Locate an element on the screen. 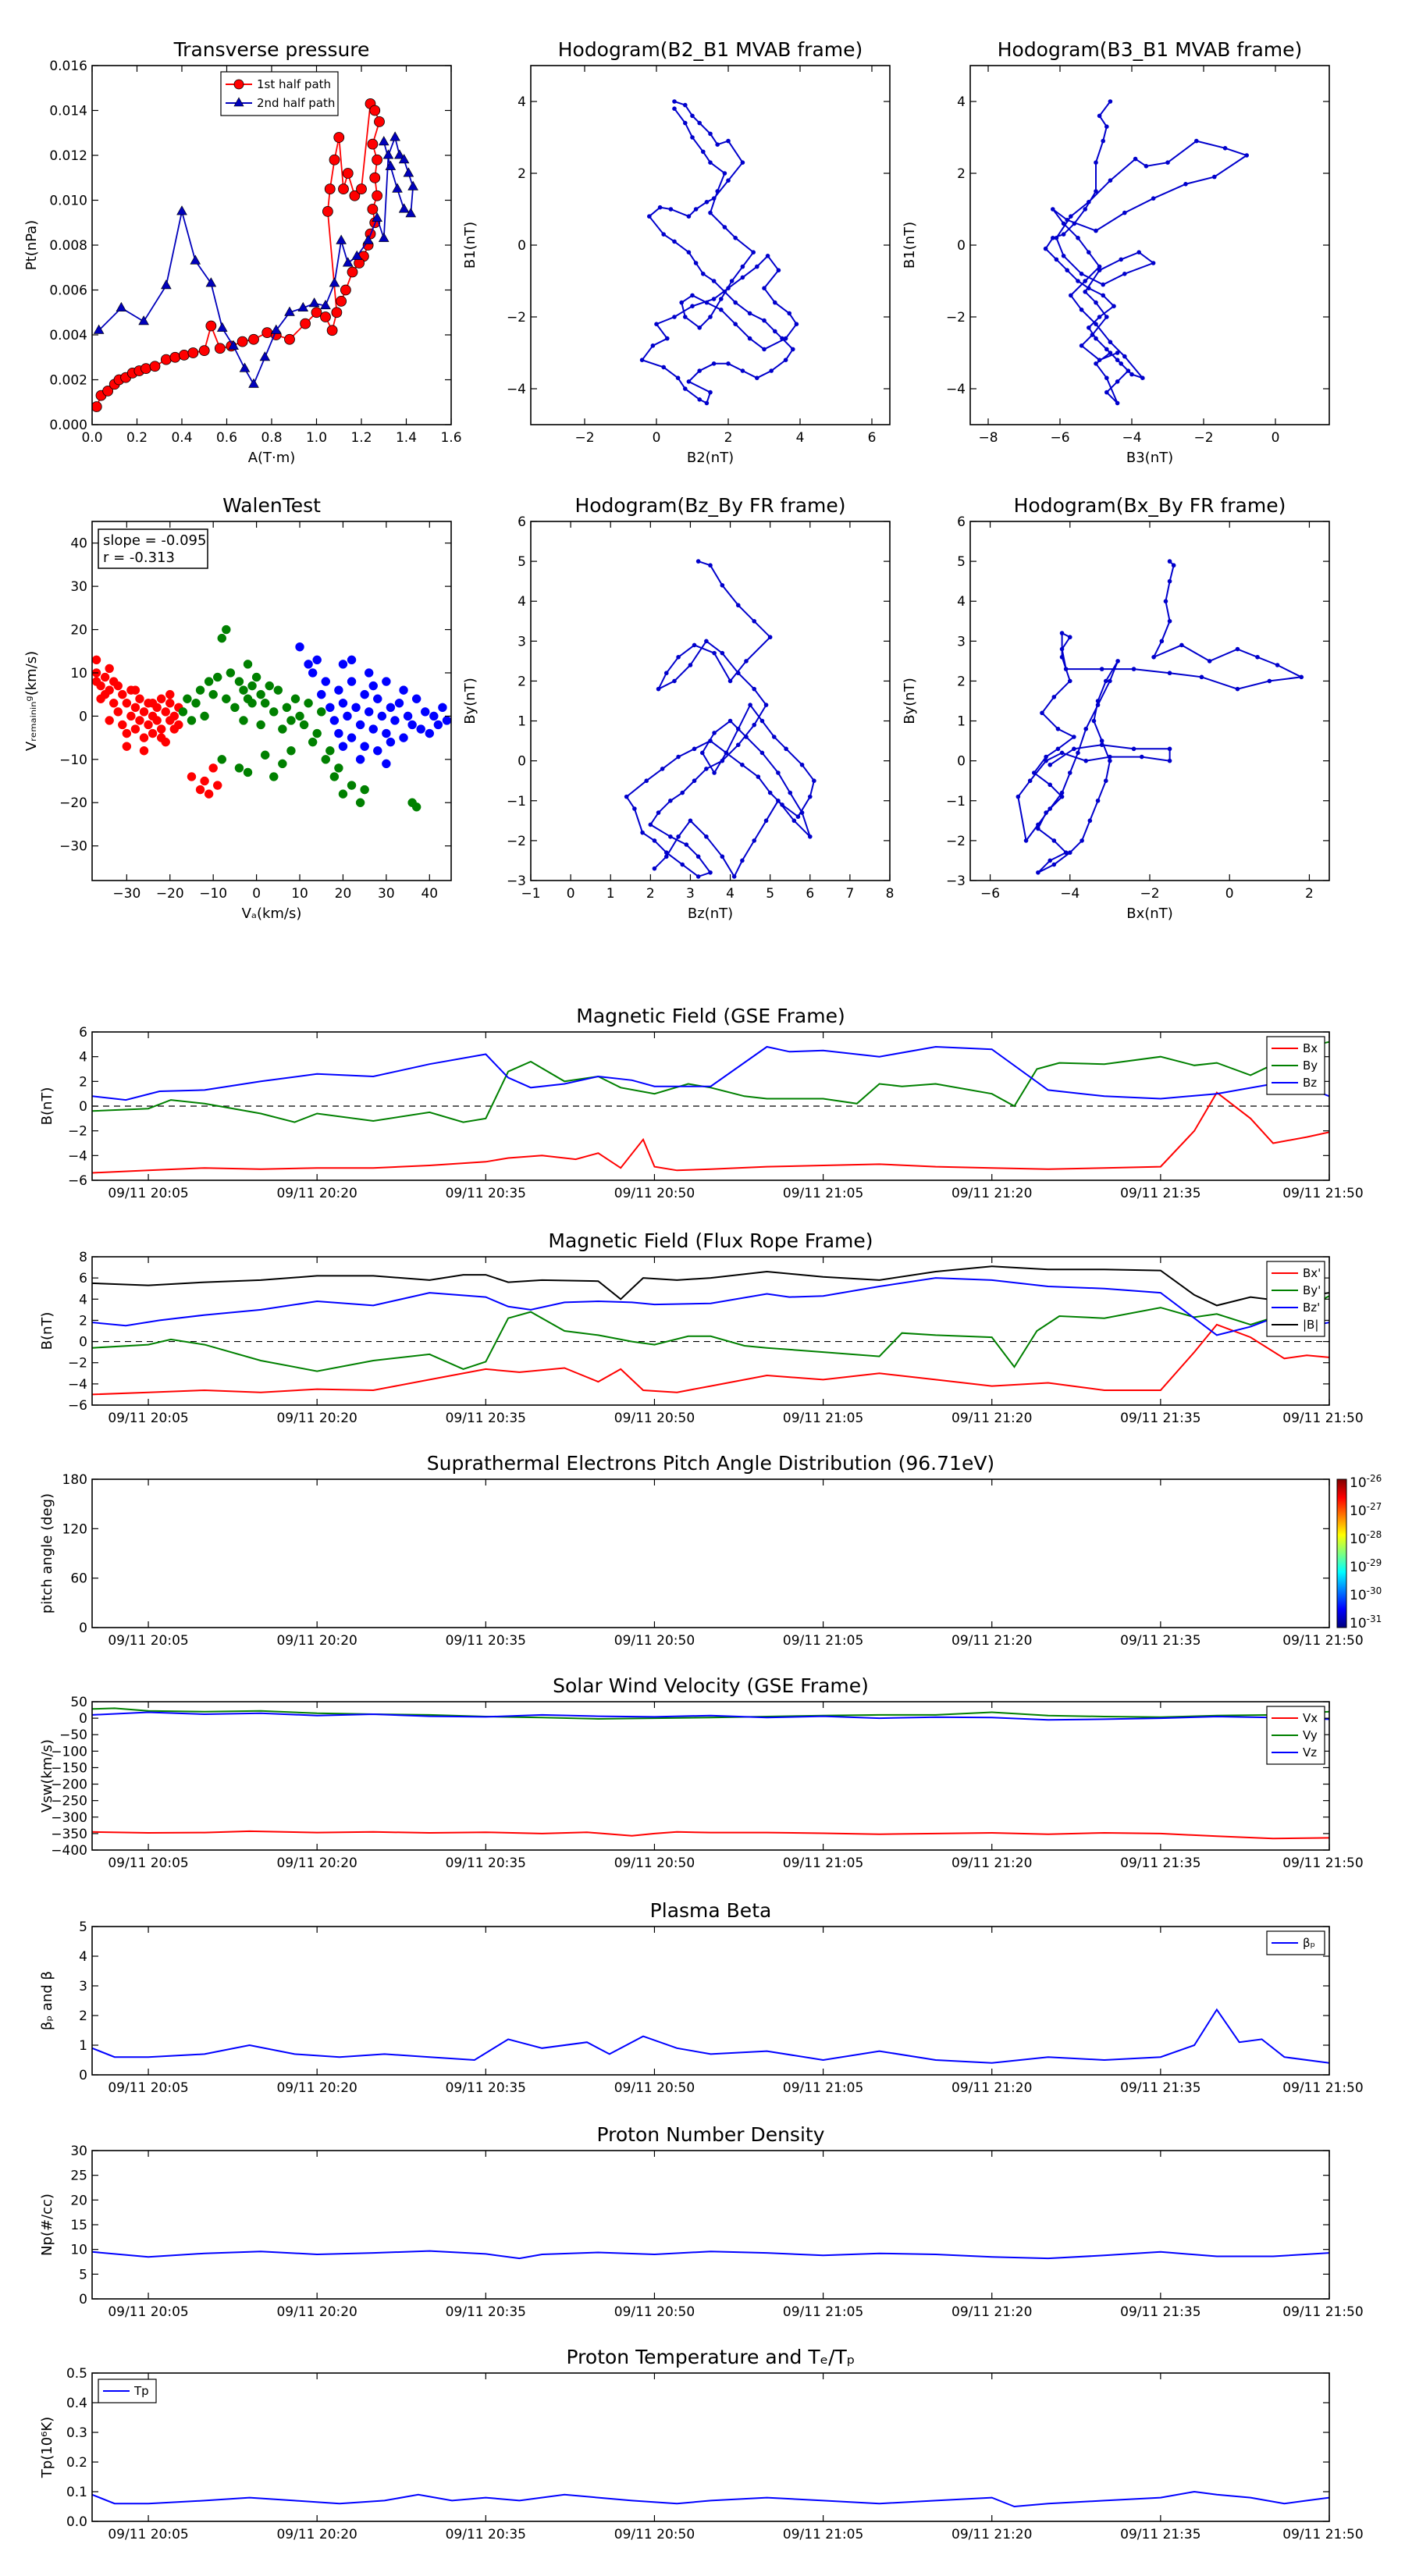  chart-title: WalenTest is located at coordinates (271, 505).